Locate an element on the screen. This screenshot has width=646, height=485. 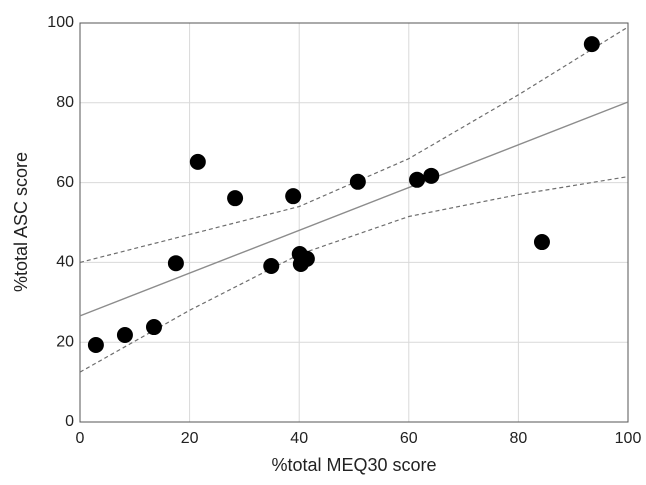
x-tick-label: 40 is located at coordinates (299, 438).